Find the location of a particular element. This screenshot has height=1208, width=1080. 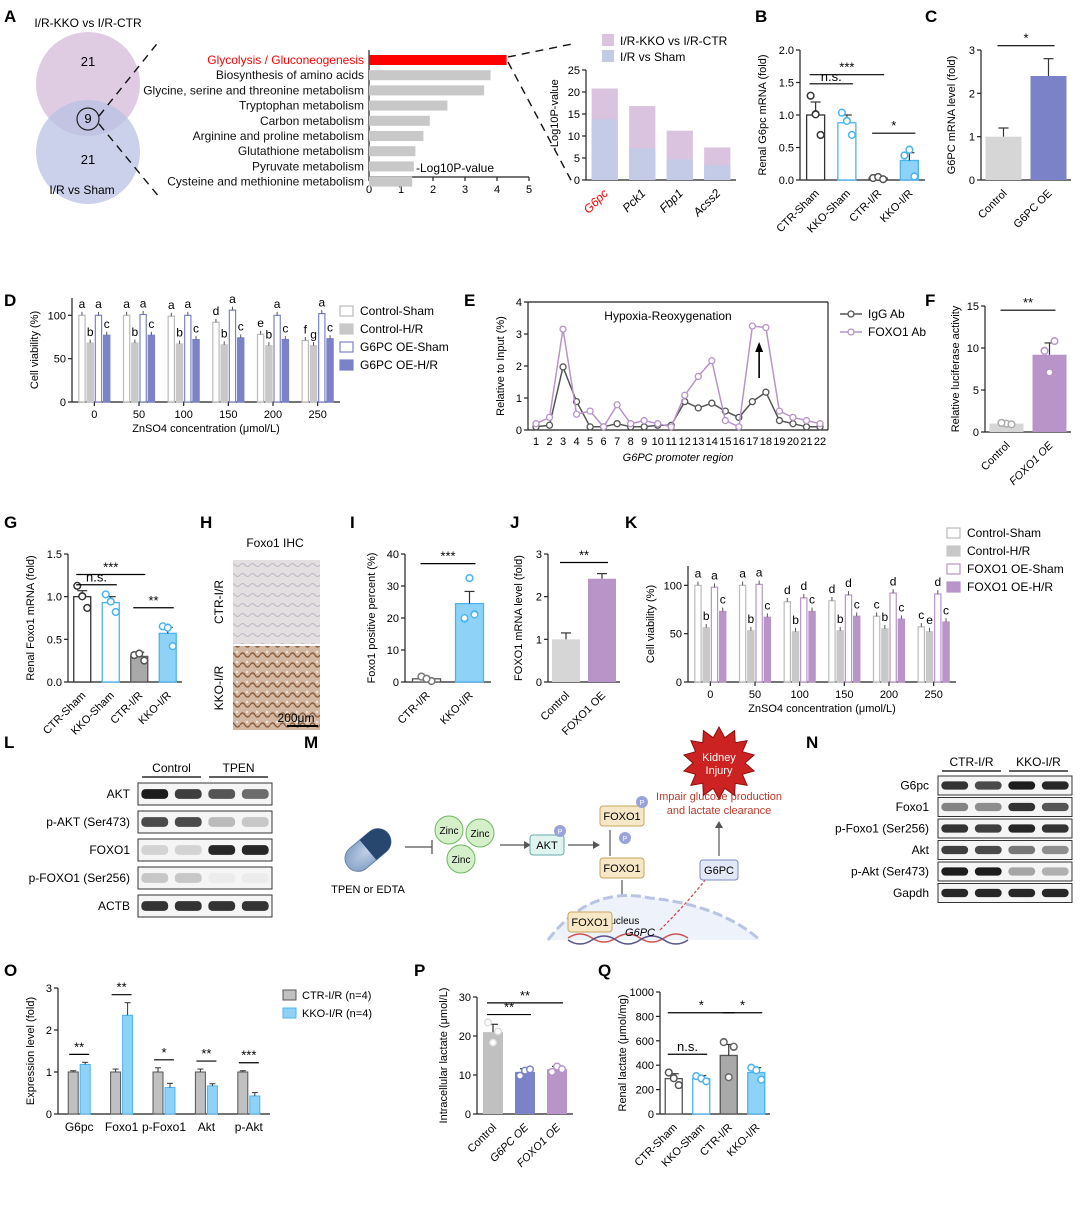

legend-label: FOXO1 Ab is located at coordinates (897, 332).